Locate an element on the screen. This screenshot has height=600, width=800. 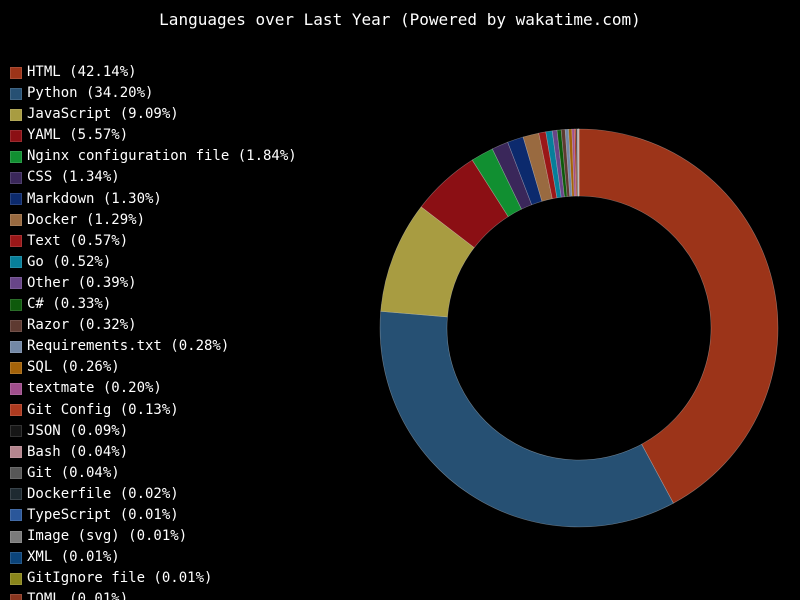
legend-label: Bash (0.04%) is located at coordinates (78, 451).